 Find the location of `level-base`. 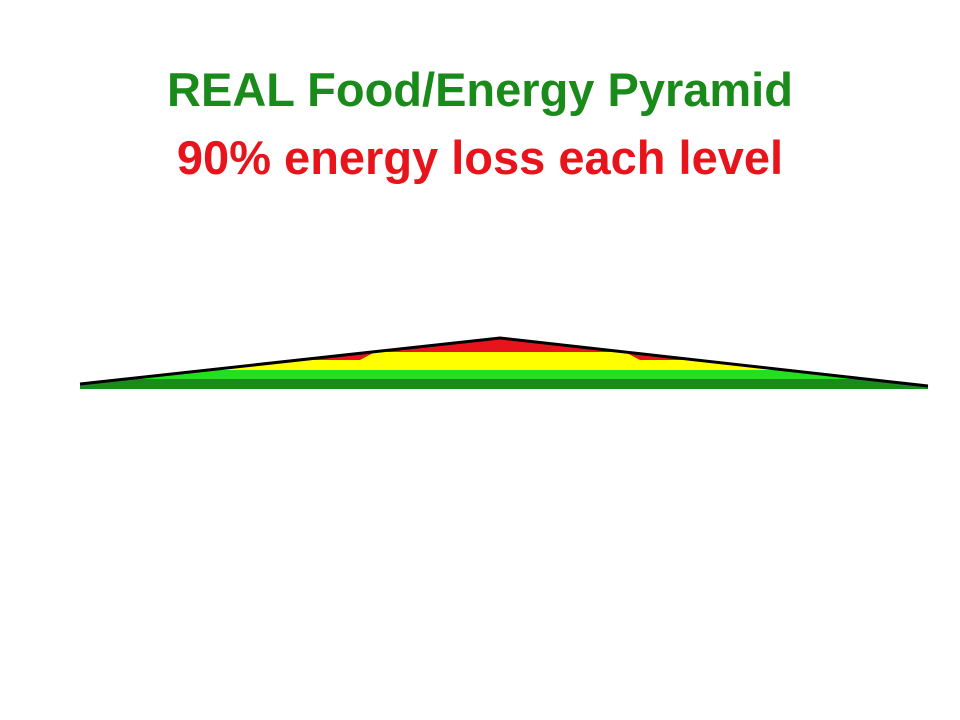

level-base is located at coordinates (504, 384).